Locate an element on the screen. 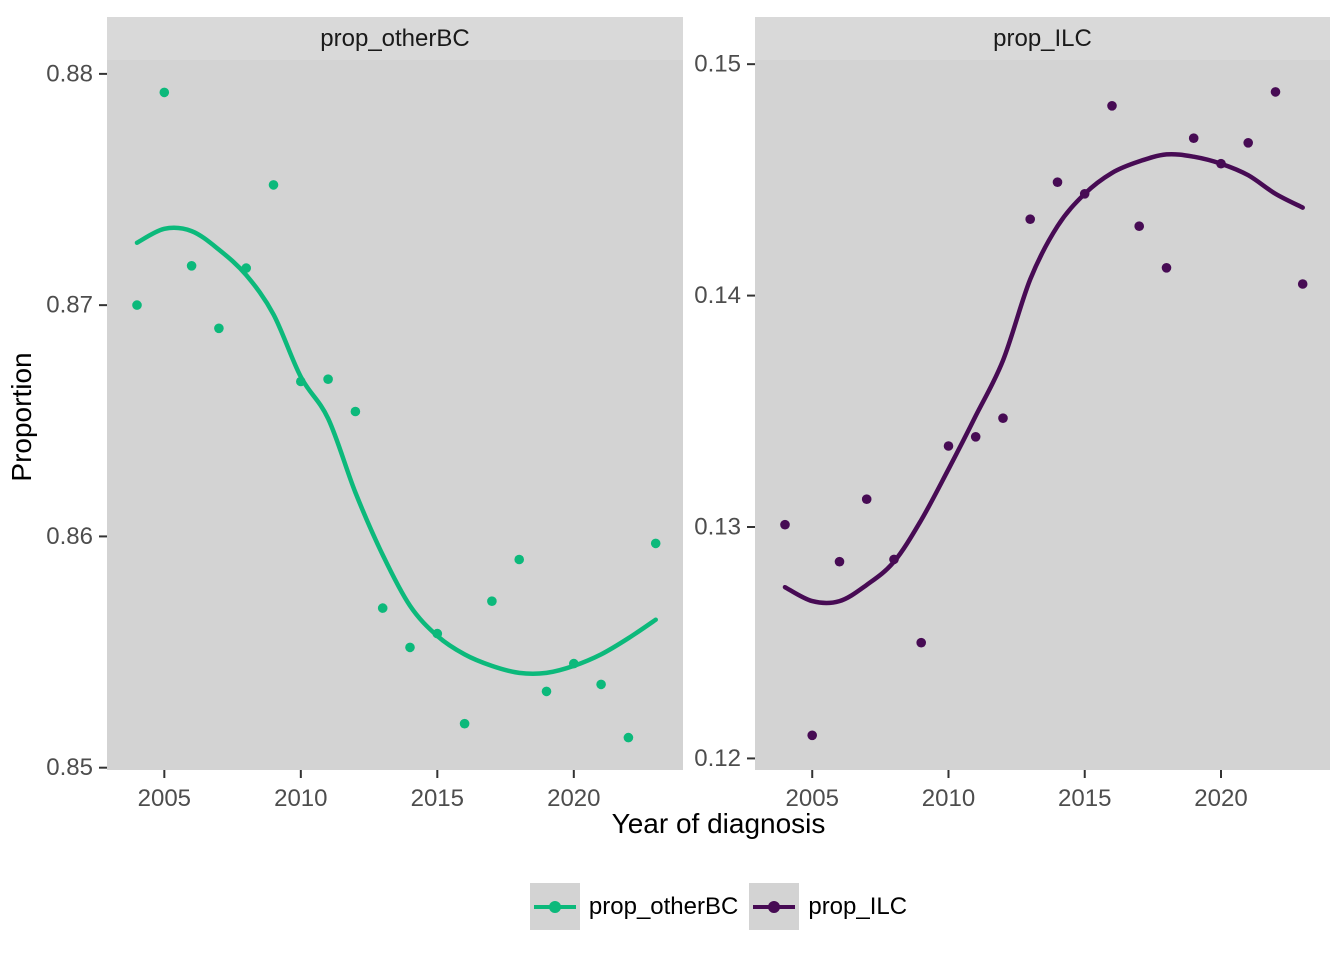 The height and width of the screenshot is (960, 1344). facet-strip-prop-otherbc: prop_otherBC is located at coordinates (395, 38).